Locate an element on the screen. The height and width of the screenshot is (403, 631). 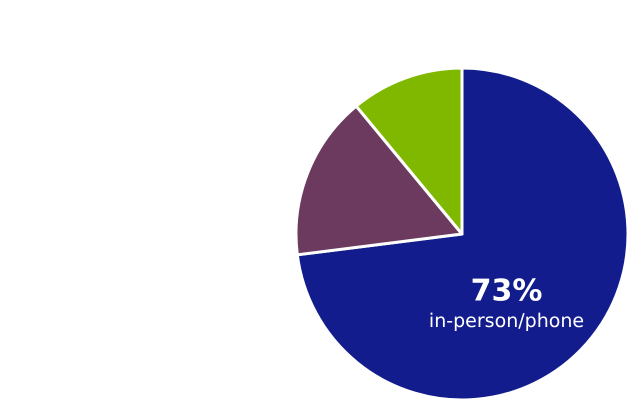
slice-label: in-person/phone is located at coordinates (506, 321).